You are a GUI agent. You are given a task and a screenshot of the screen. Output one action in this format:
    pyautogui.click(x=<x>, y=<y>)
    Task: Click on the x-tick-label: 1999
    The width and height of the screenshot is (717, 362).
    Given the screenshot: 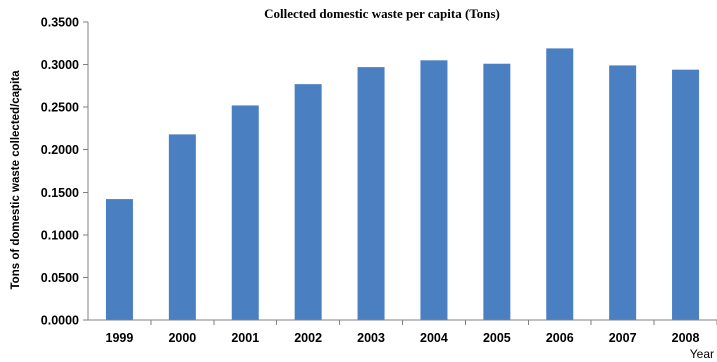 What is the action you would take?
    pyautogui.click(x=120, y=338)
    